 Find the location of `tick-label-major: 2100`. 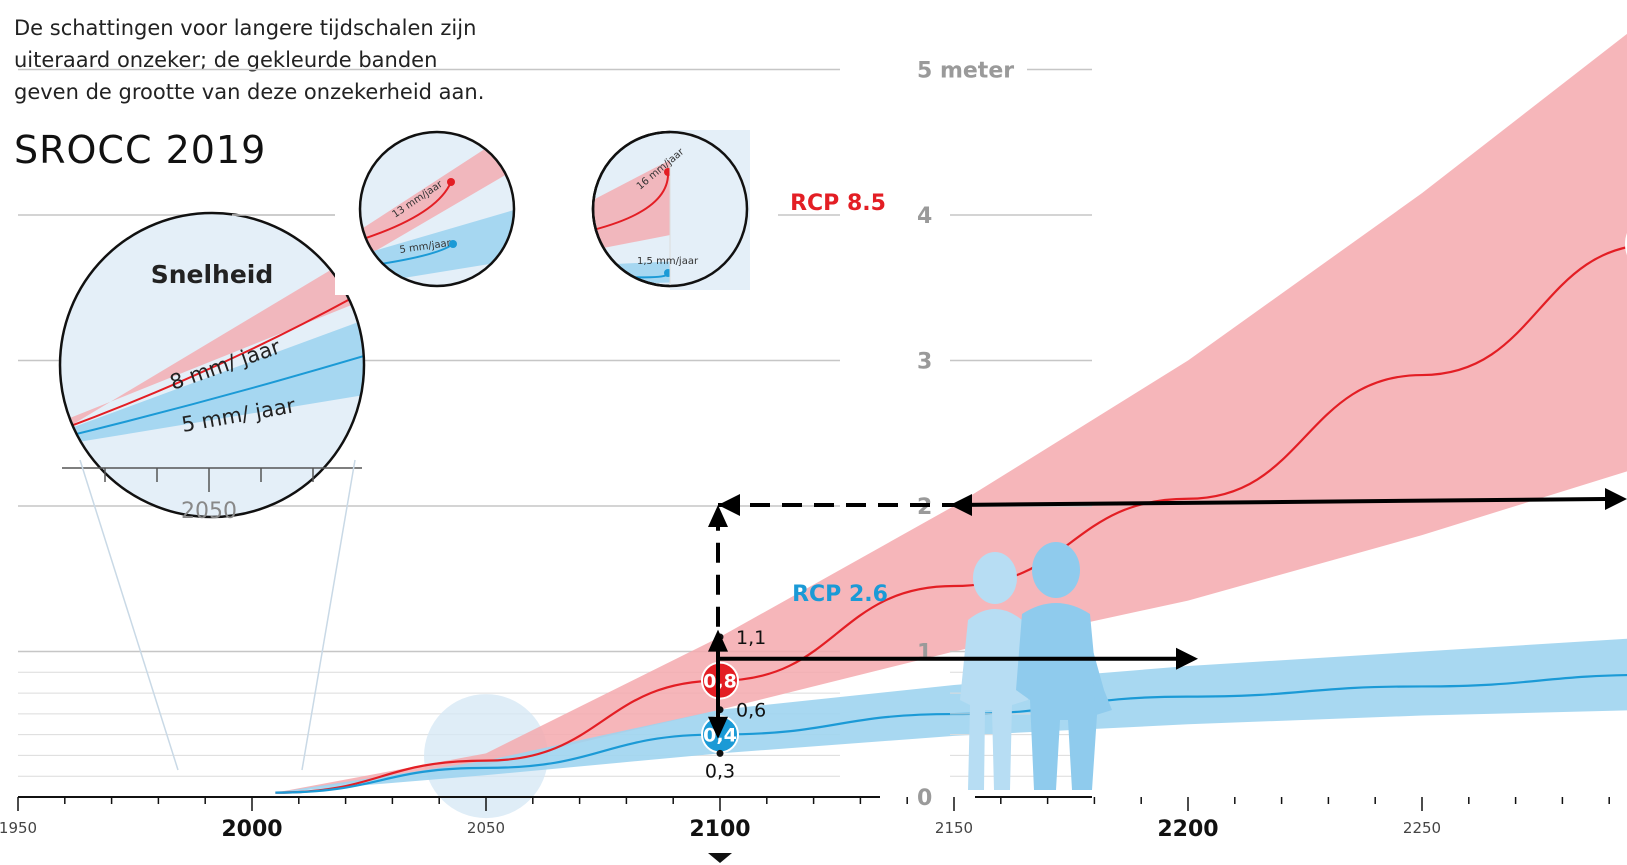

tick-label-major: 2100 is located at coordinates (719, 829).